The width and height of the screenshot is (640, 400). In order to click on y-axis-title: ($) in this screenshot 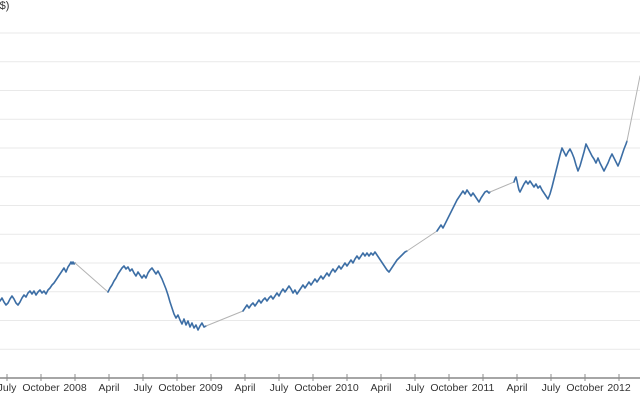, I will do `click(5, 6)`.